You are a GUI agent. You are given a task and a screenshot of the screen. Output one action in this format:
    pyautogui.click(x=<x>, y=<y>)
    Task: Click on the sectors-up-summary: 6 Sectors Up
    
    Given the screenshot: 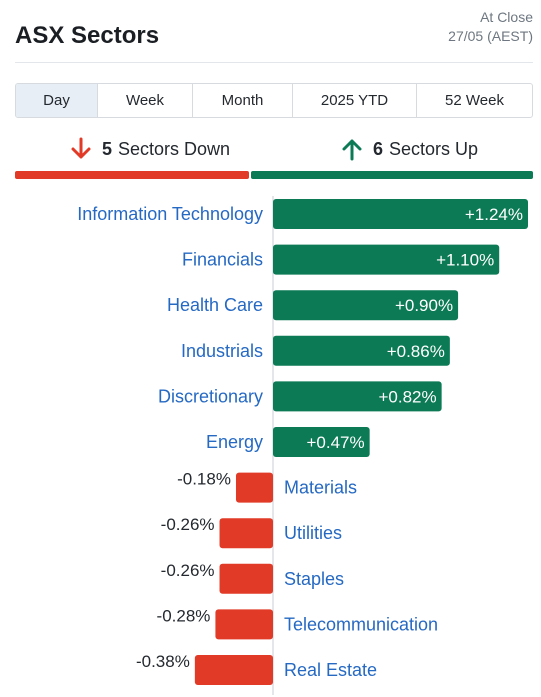 What is the action you would take?
    pyautogui.click(x=409, y=149)
    